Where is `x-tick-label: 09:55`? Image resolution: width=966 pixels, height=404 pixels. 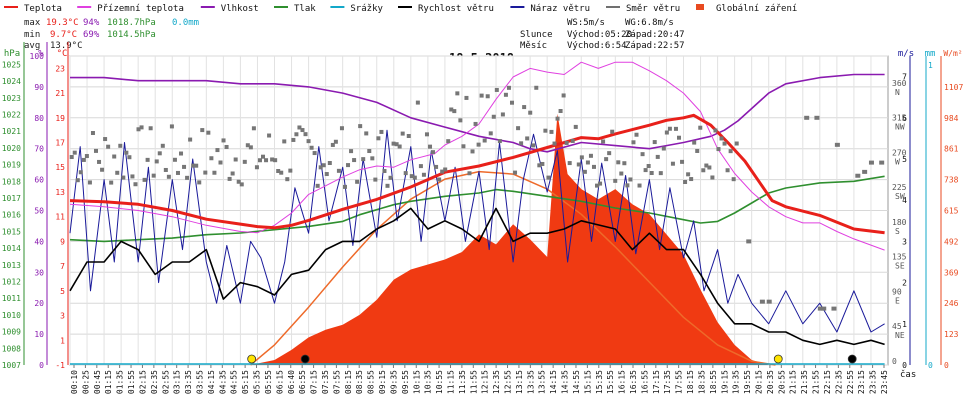 x-tick-label: 09:55 is located at coordinates (405, 382).